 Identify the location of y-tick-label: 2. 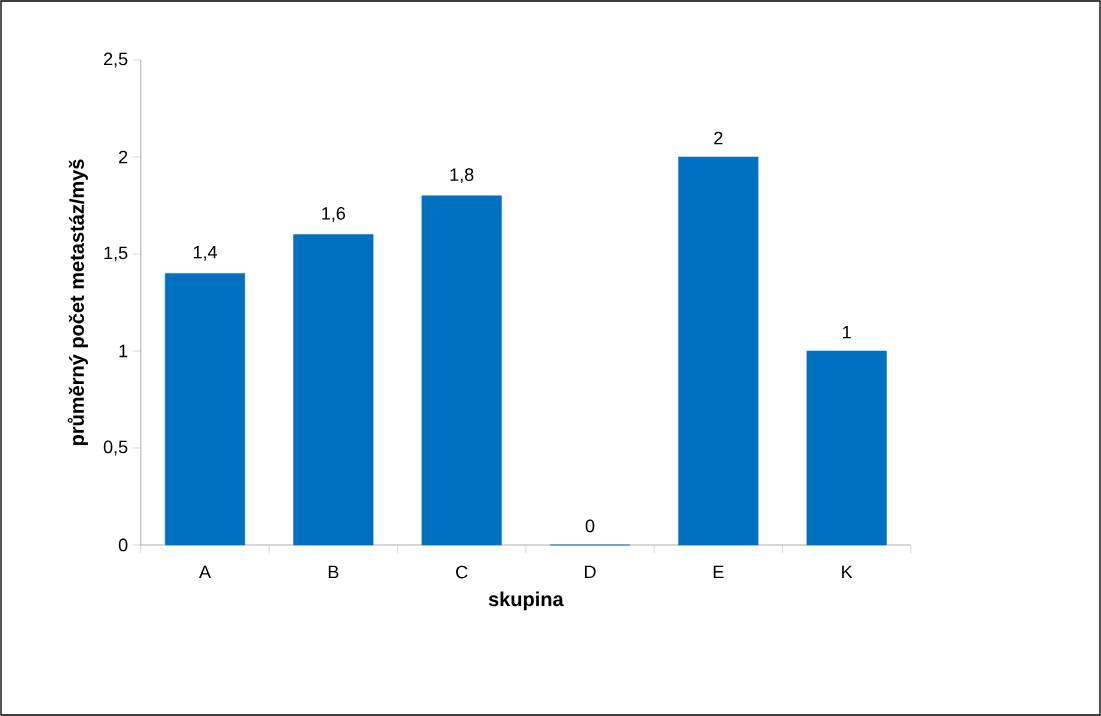
(123, 157).